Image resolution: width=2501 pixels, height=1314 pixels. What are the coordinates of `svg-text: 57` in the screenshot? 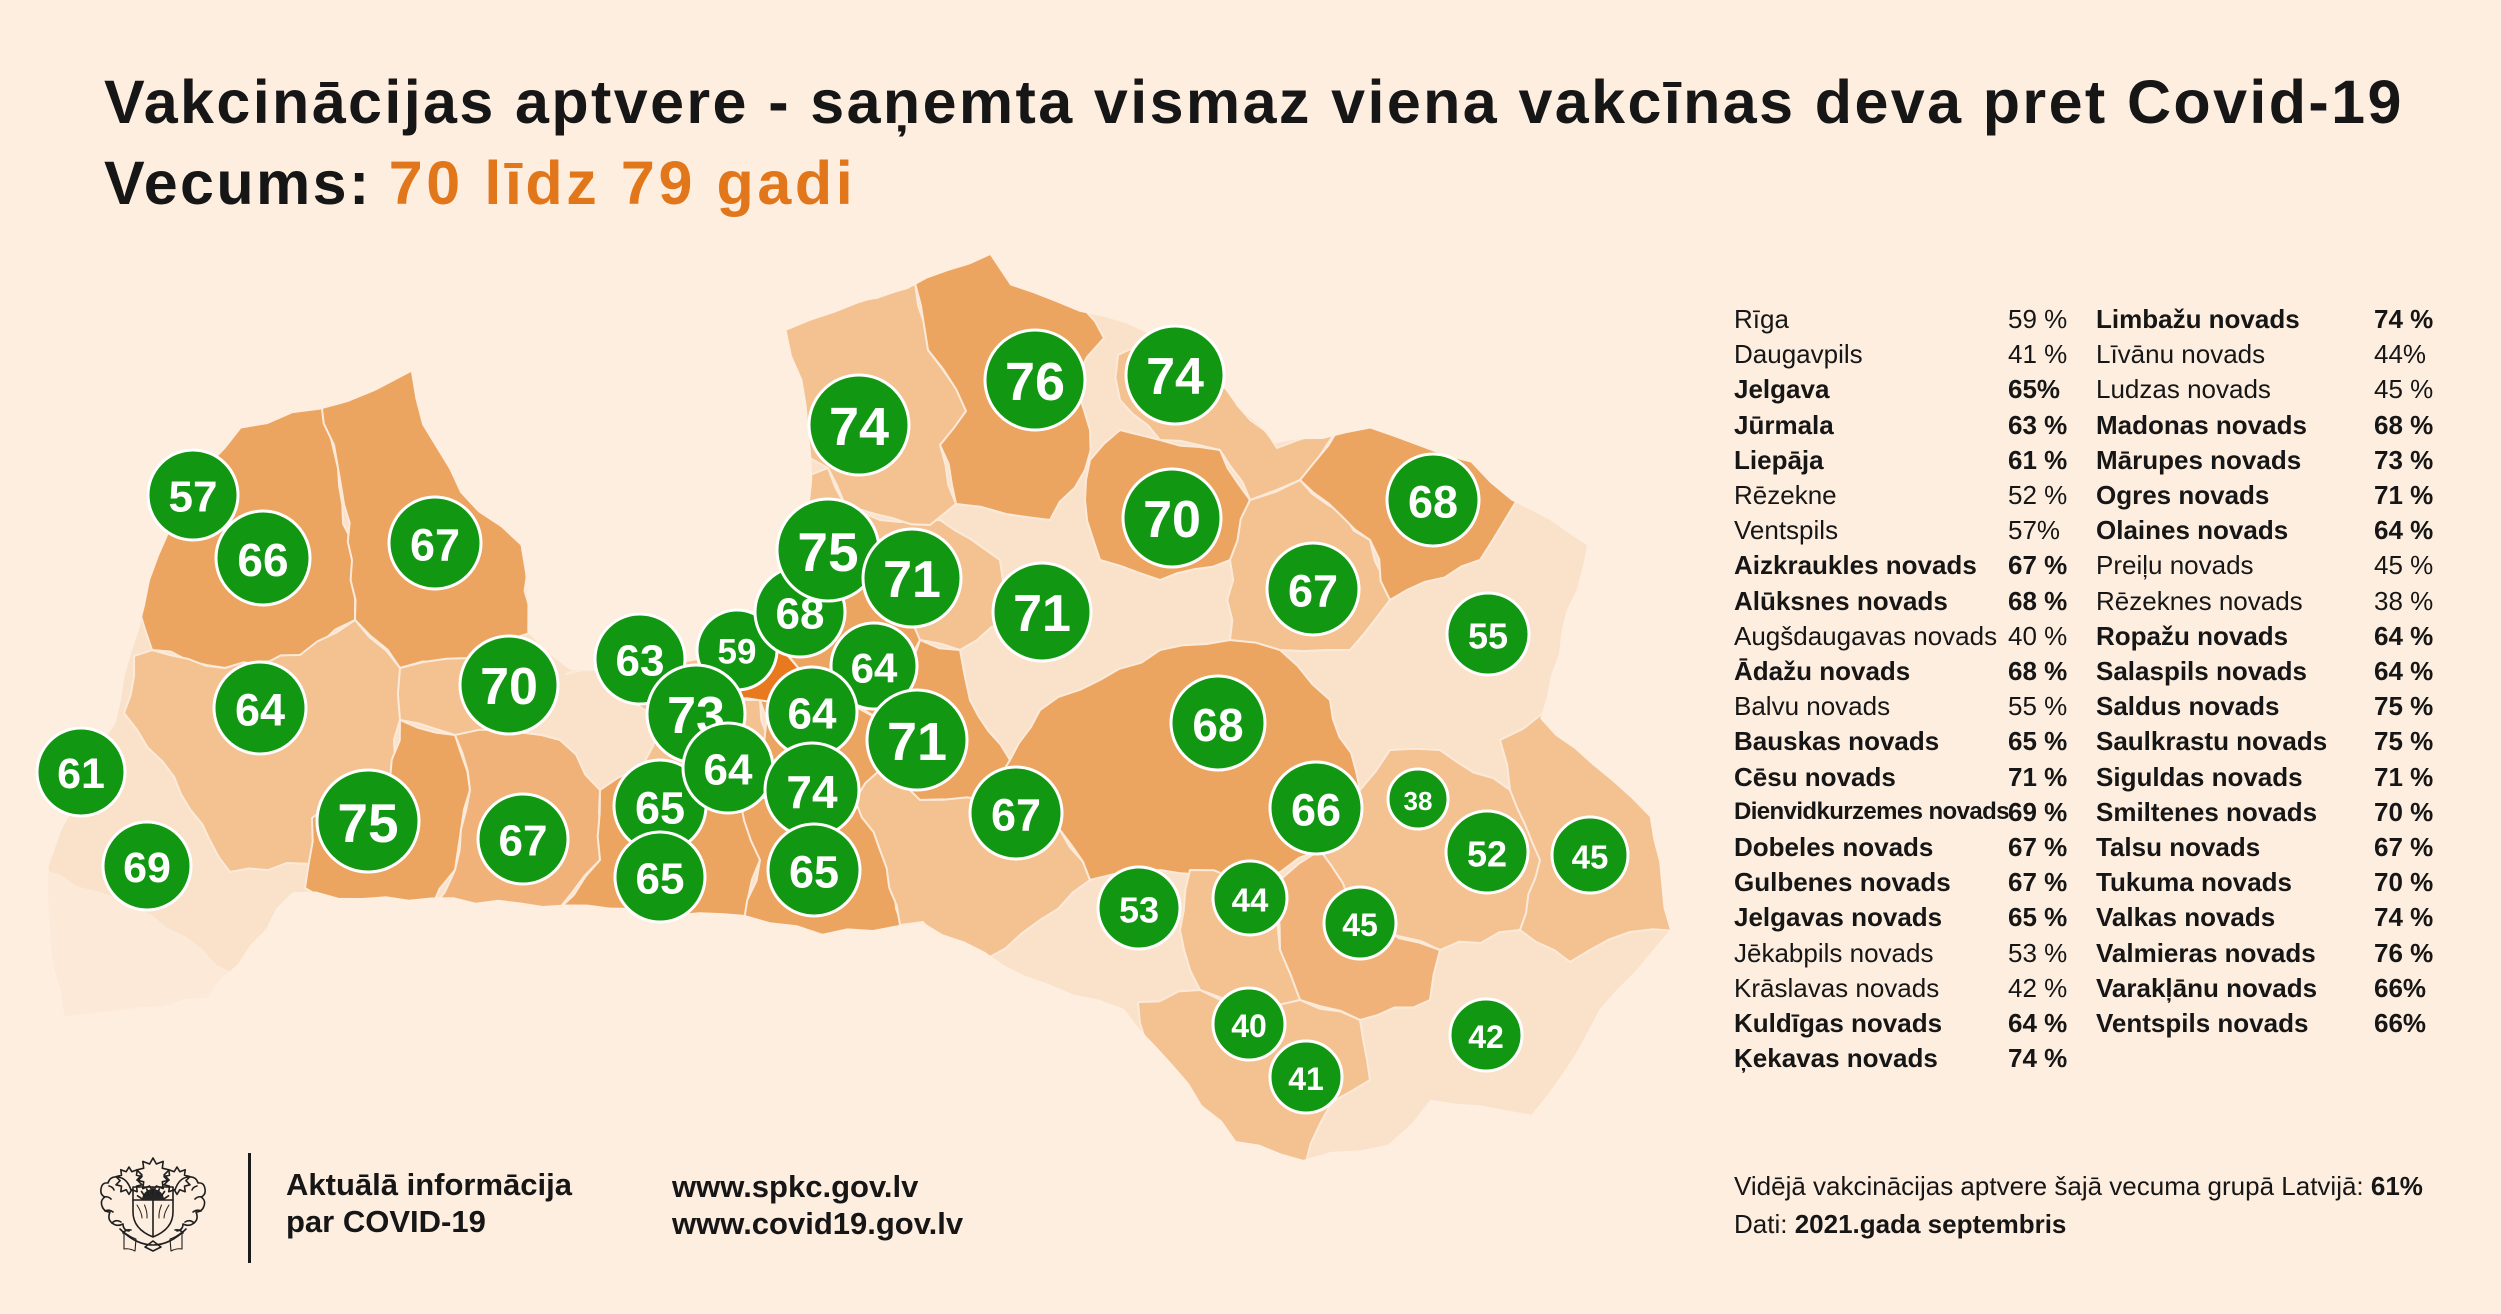 It's located at (193, 497).